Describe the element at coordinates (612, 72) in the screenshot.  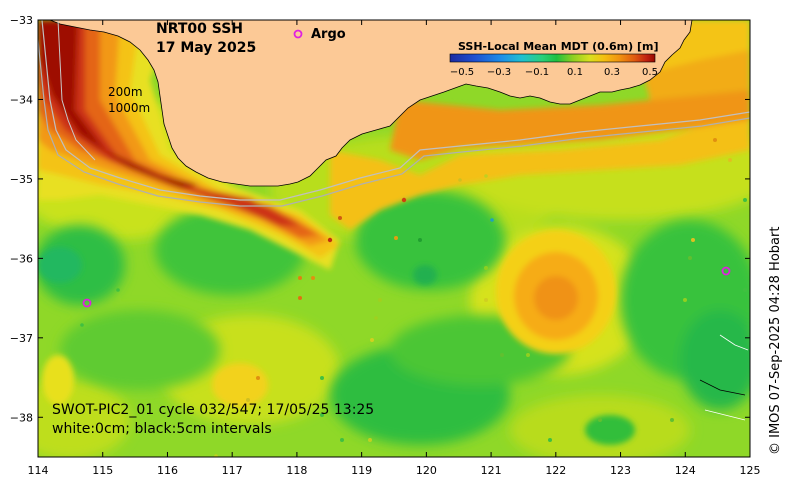
I see `colorbar-tick: 0.3` at that location.